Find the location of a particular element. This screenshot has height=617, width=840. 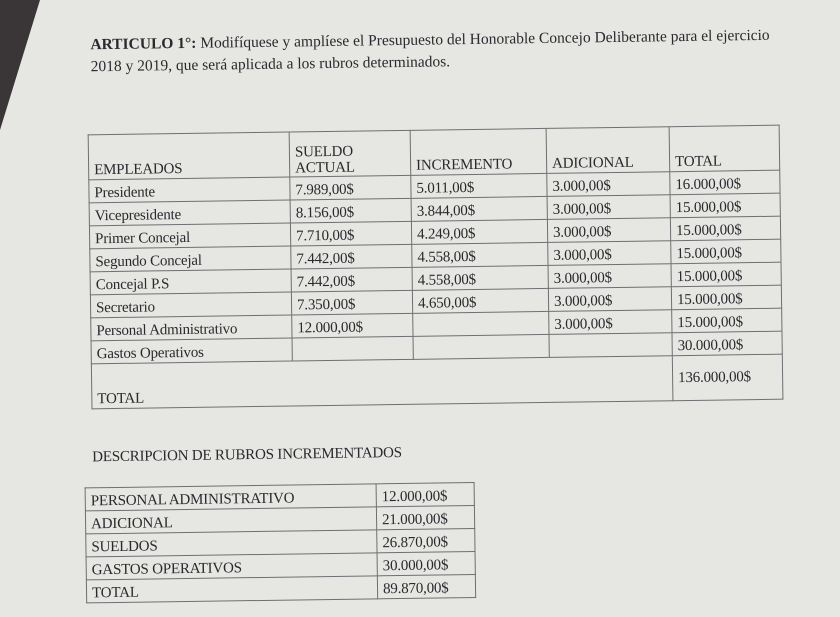

amount-cell: 89.870,00$ is located at coordinates (426, 586).